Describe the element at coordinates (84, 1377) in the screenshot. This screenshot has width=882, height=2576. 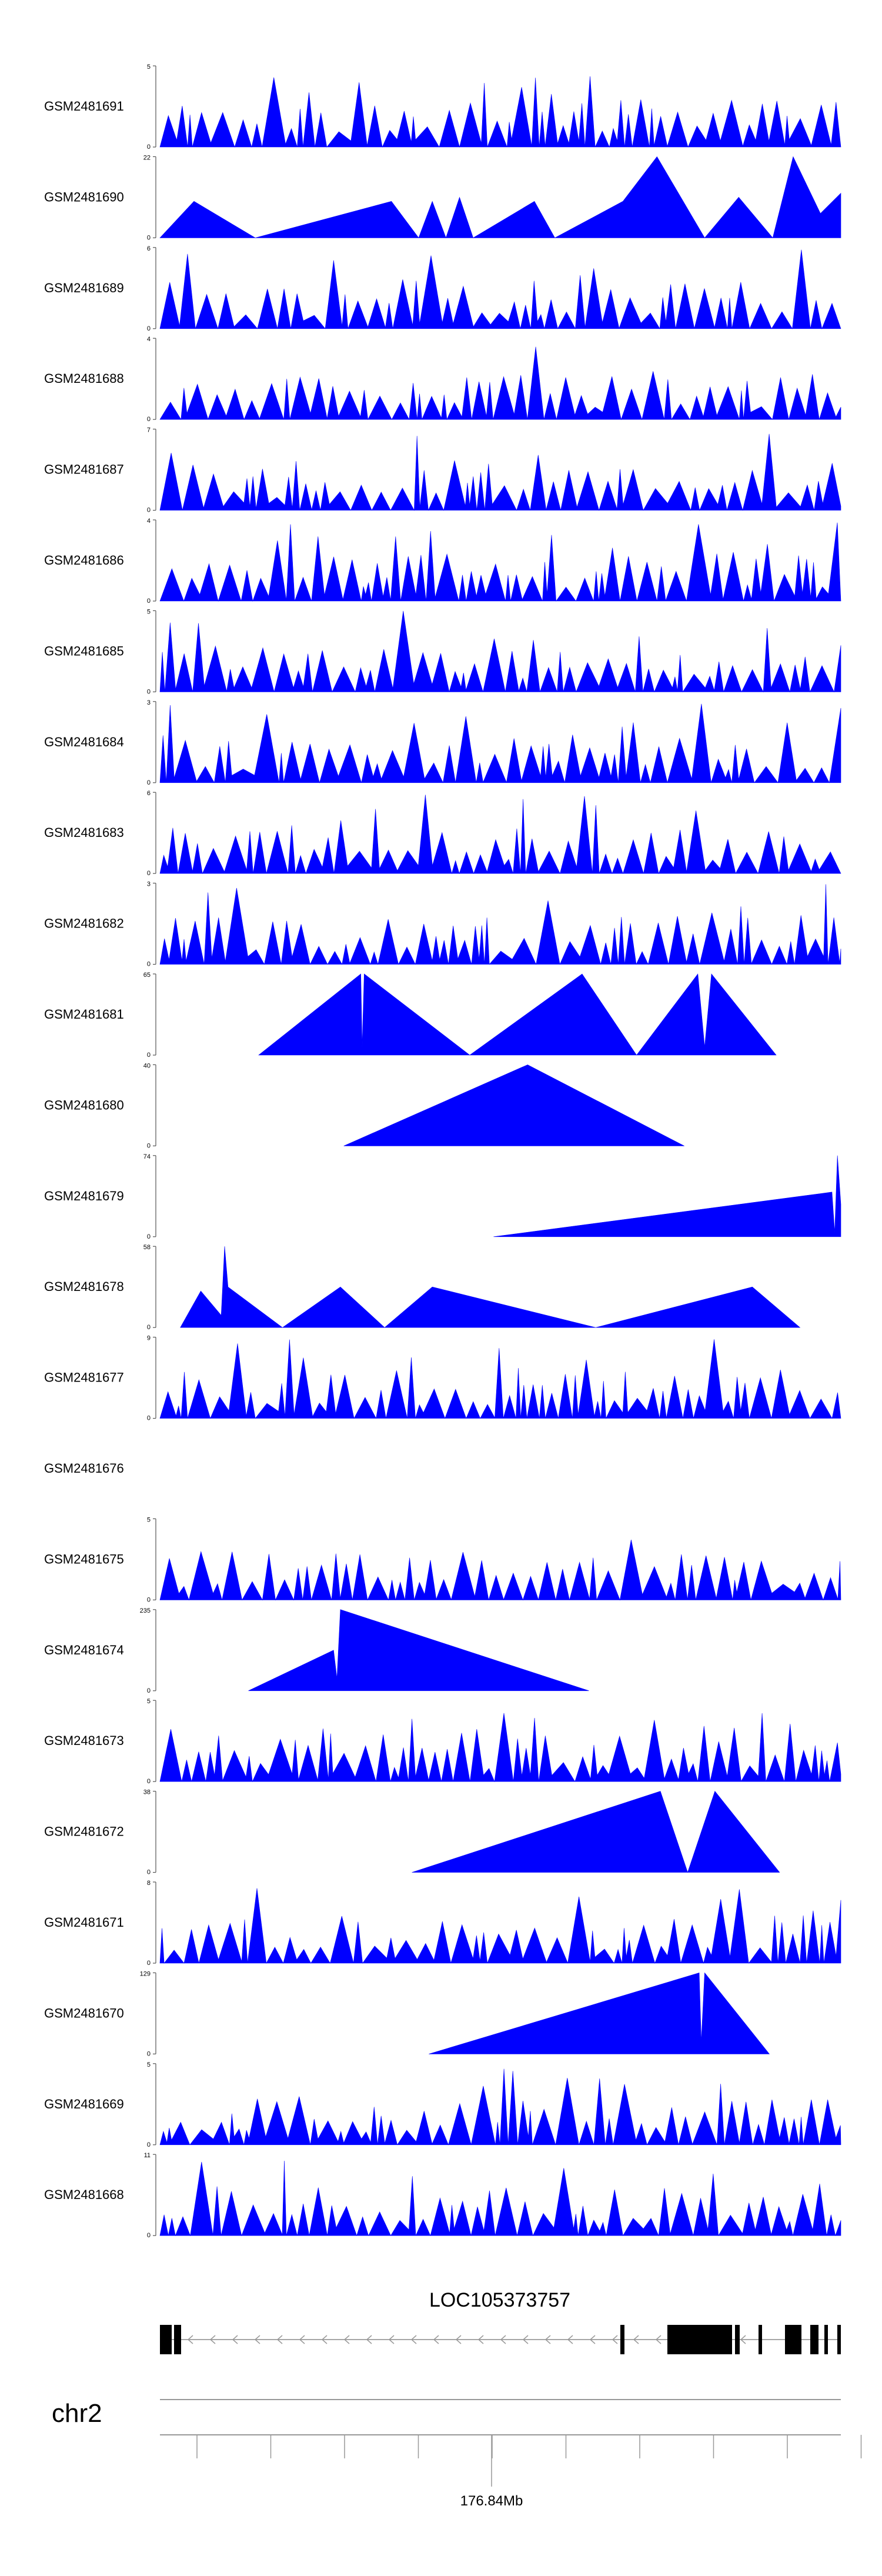
I see `track-label: GSM2481677` at that location.